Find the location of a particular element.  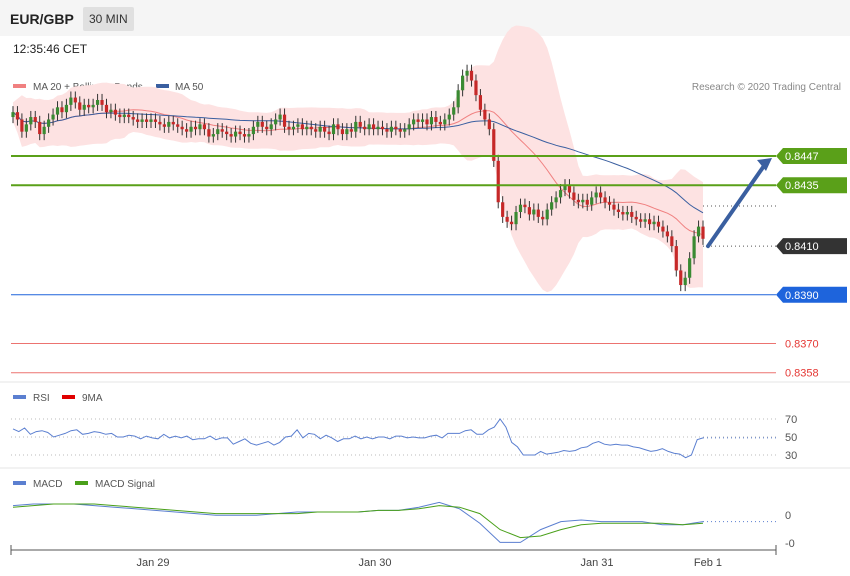

rsi-tick-label: 30 is located at coordinates (791, 456).